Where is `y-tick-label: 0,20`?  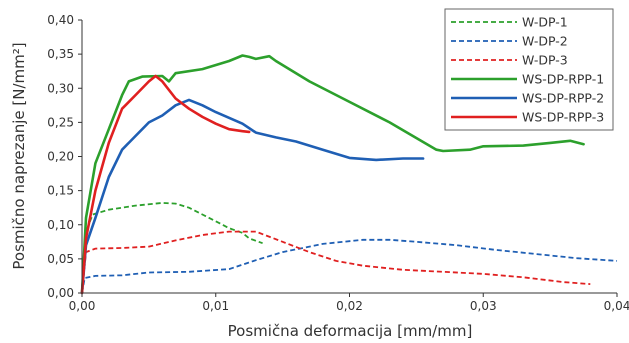 y-tick-label: 0,20 is located at coordinates (60, 157).